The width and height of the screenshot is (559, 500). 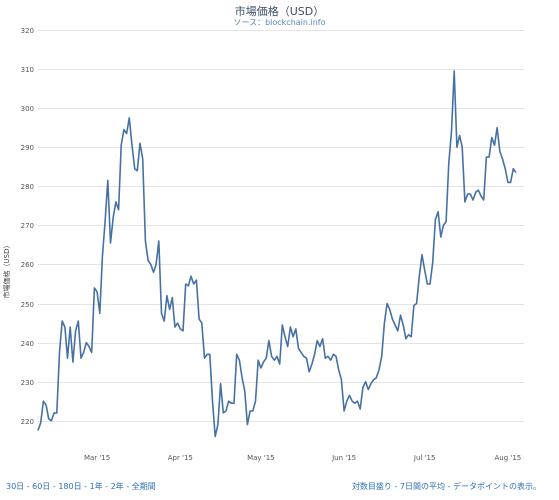 What do you see at coordinates (279, 22) in the screenshot?
I see `chart-subtitle: ソース：blockchain.info` at bounding box center [279, 22].